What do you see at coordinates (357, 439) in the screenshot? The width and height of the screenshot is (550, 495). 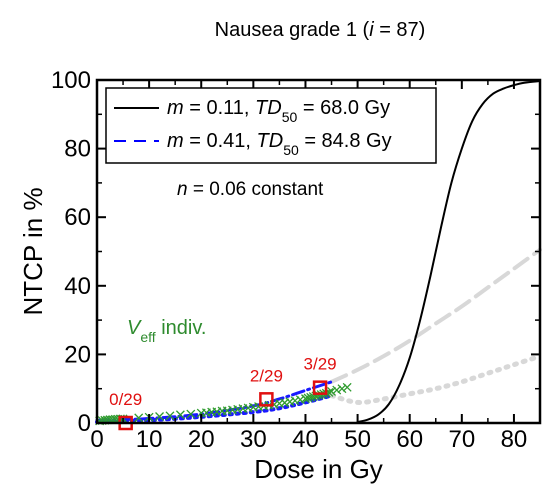 I see `x-tick-label: 50` at bounding box center [357, 439].